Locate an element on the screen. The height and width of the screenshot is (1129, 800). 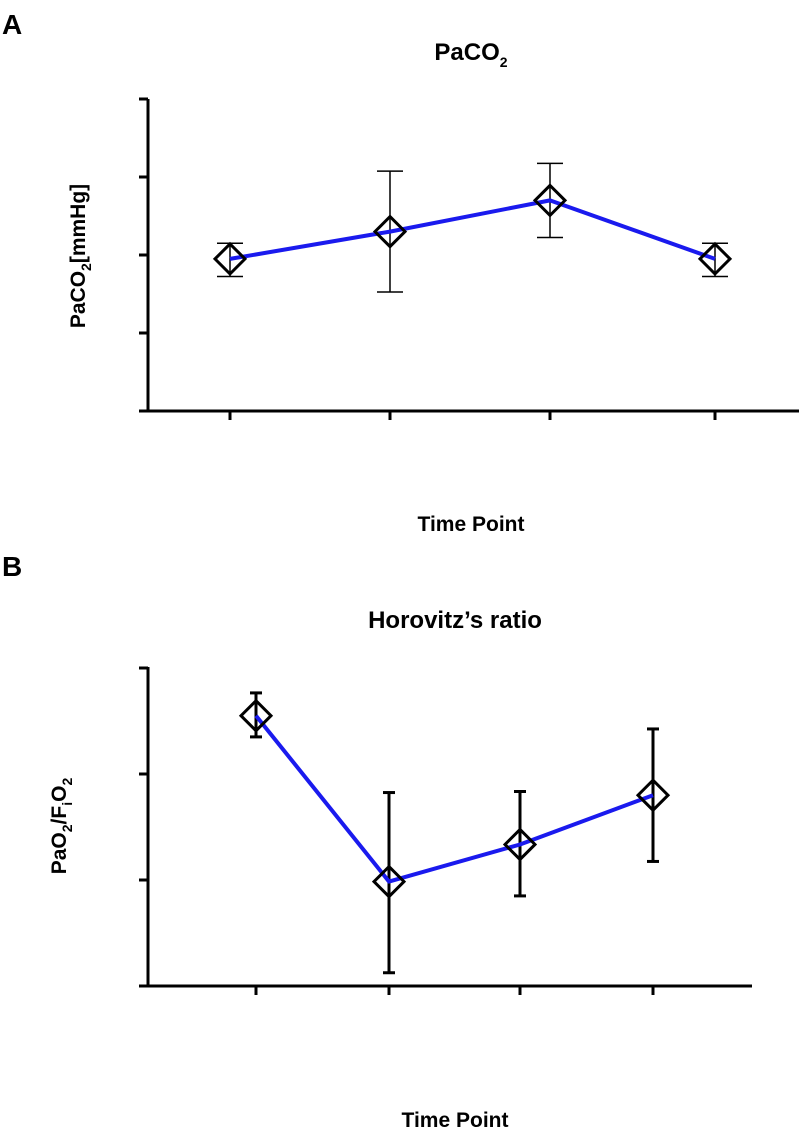
panel-b-series-line is located at coordinates (454, 799).